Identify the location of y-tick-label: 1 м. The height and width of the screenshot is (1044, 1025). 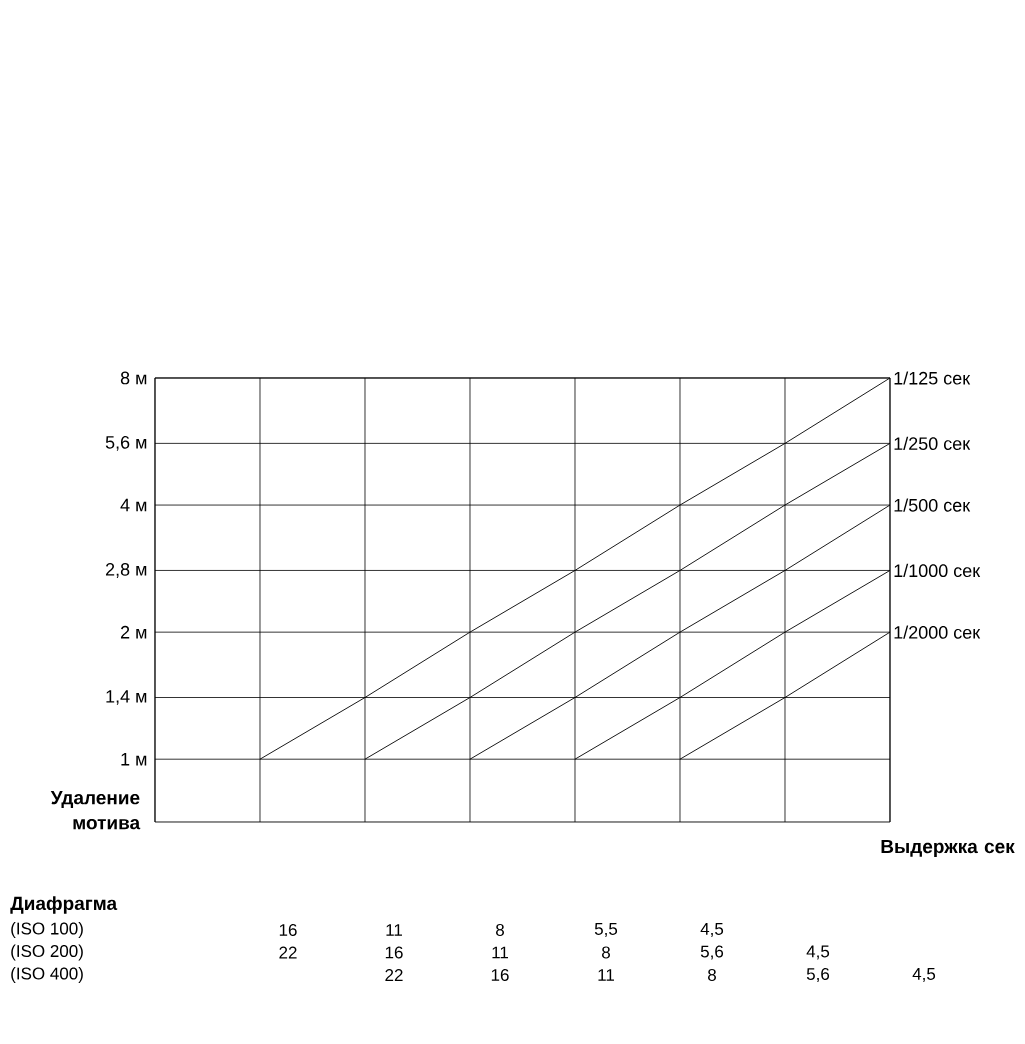
(134, 759).